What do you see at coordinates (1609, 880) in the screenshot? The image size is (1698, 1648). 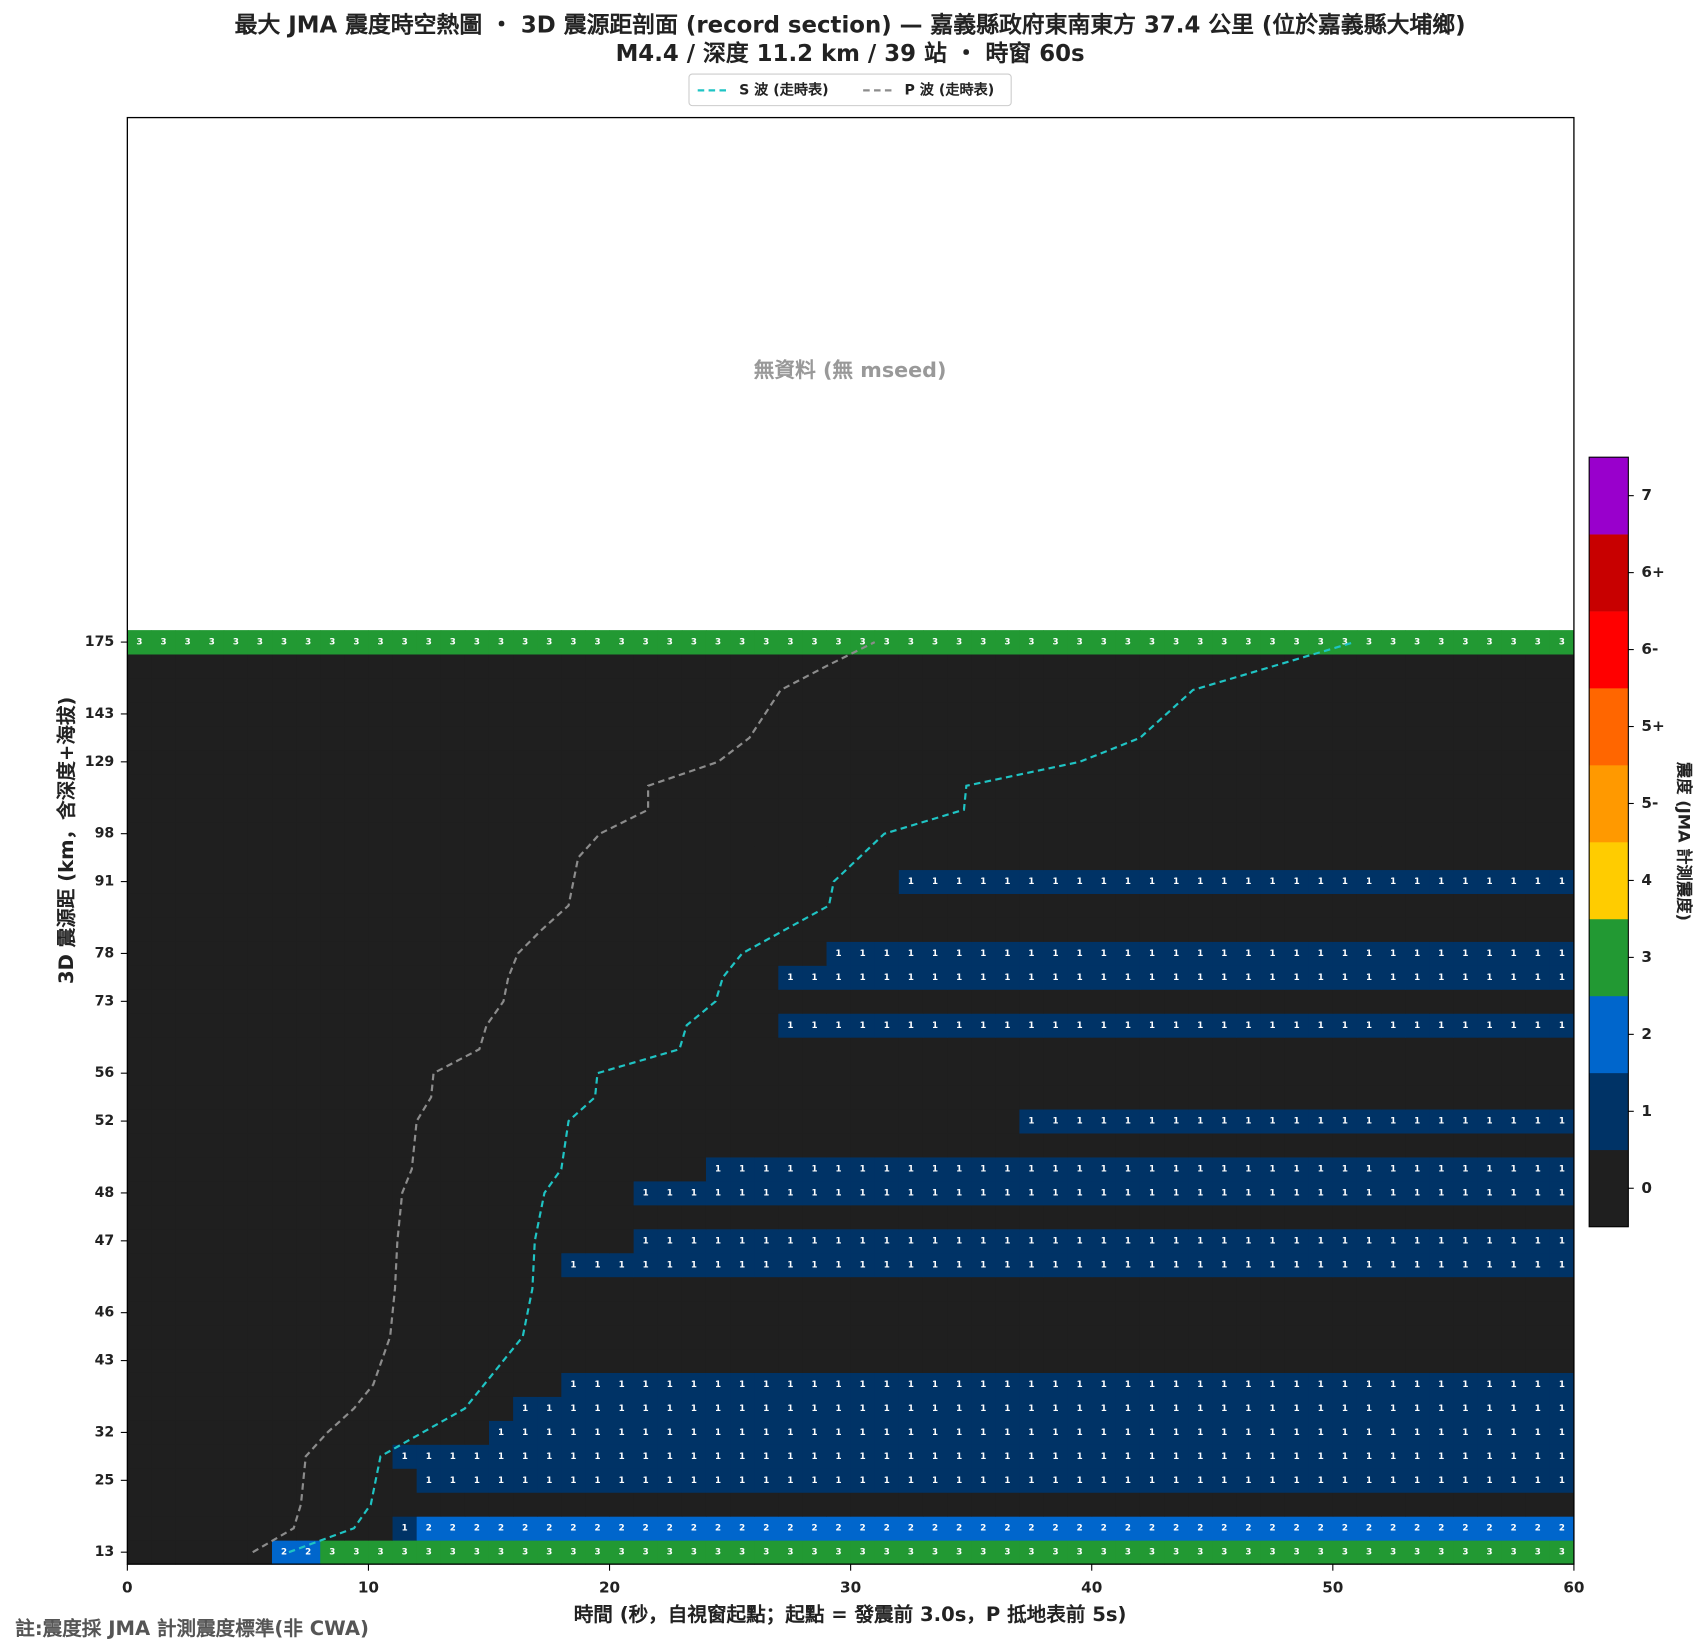 I see `colorbar-swatch` at bounding box center [1609, 880].